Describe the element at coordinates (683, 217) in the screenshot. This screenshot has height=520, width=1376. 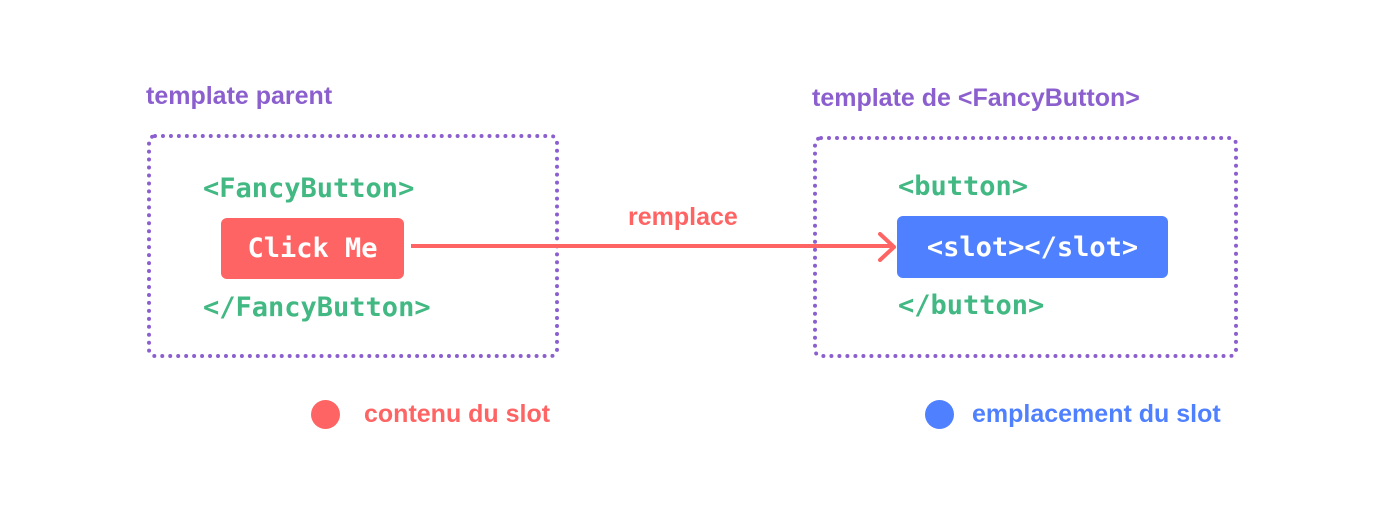
I see `replace-label: remplace` at that location.